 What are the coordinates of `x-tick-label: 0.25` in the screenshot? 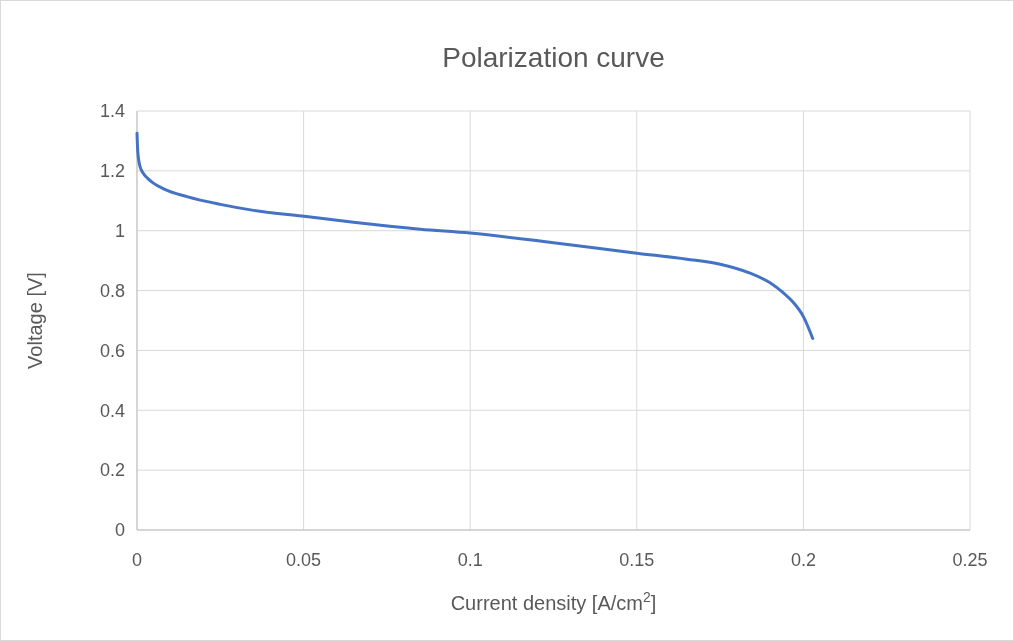 It's located at (970, 560).